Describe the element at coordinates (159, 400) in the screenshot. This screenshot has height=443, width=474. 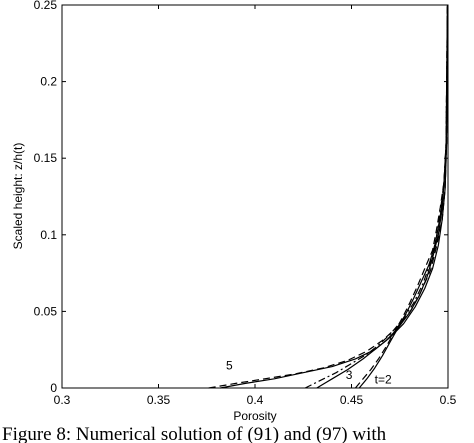
I see `x-tick-label: 0.35` at that location.